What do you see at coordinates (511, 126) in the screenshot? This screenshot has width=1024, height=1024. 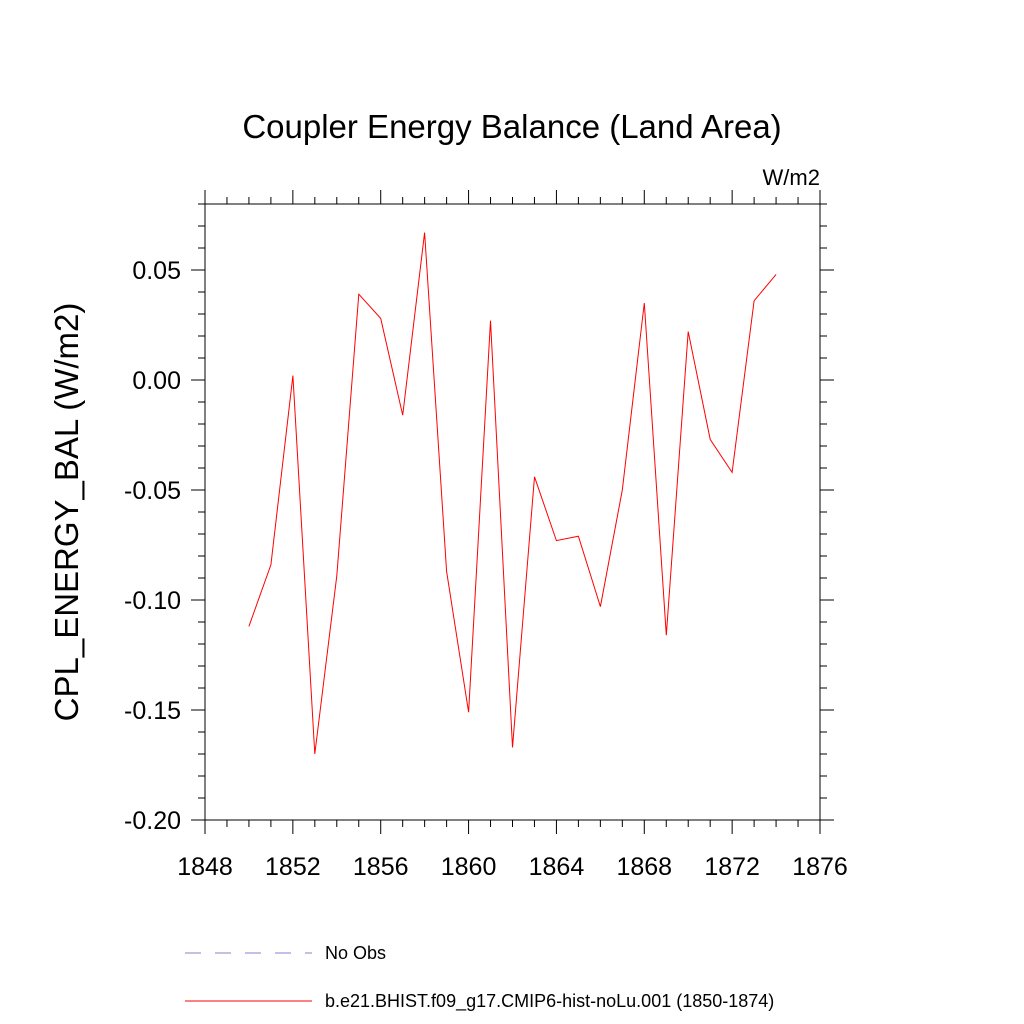 I see `chart-title: Coupler Energy Balance (Land Area)` at bounding box center [511, 126].